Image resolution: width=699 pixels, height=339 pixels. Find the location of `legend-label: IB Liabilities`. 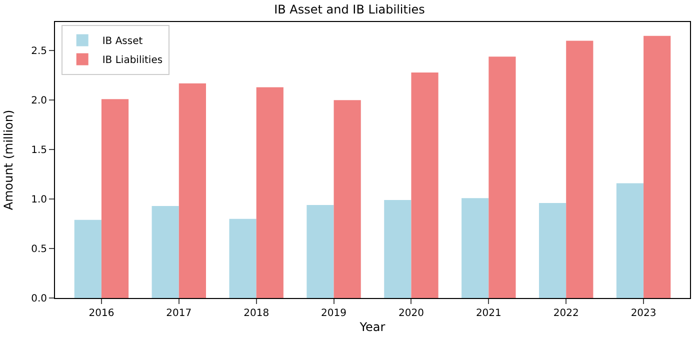

legend-label: IB Liabilities is located at coordinates (132, 60).